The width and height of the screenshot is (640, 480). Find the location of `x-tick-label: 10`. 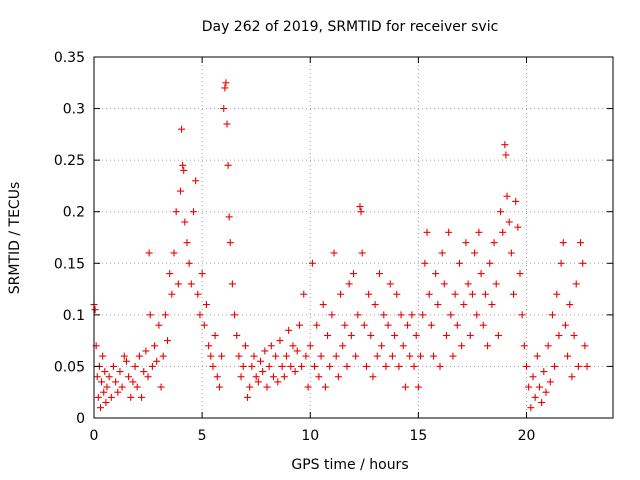

x-tick-label: 10 is located at coordinates (310, 436).